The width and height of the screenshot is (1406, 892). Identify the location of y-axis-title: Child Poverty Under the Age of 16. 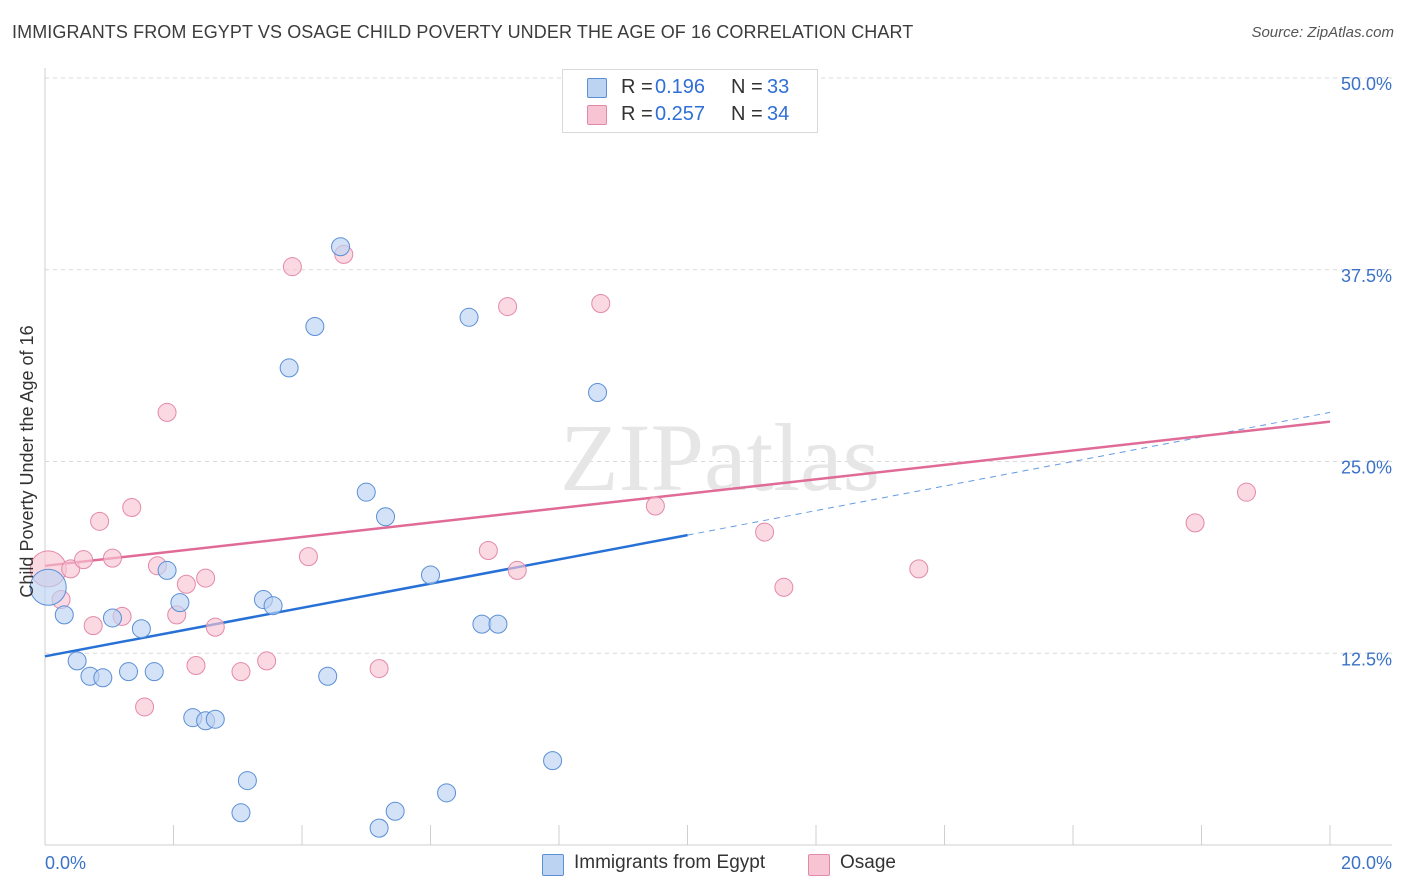
(27, 461).